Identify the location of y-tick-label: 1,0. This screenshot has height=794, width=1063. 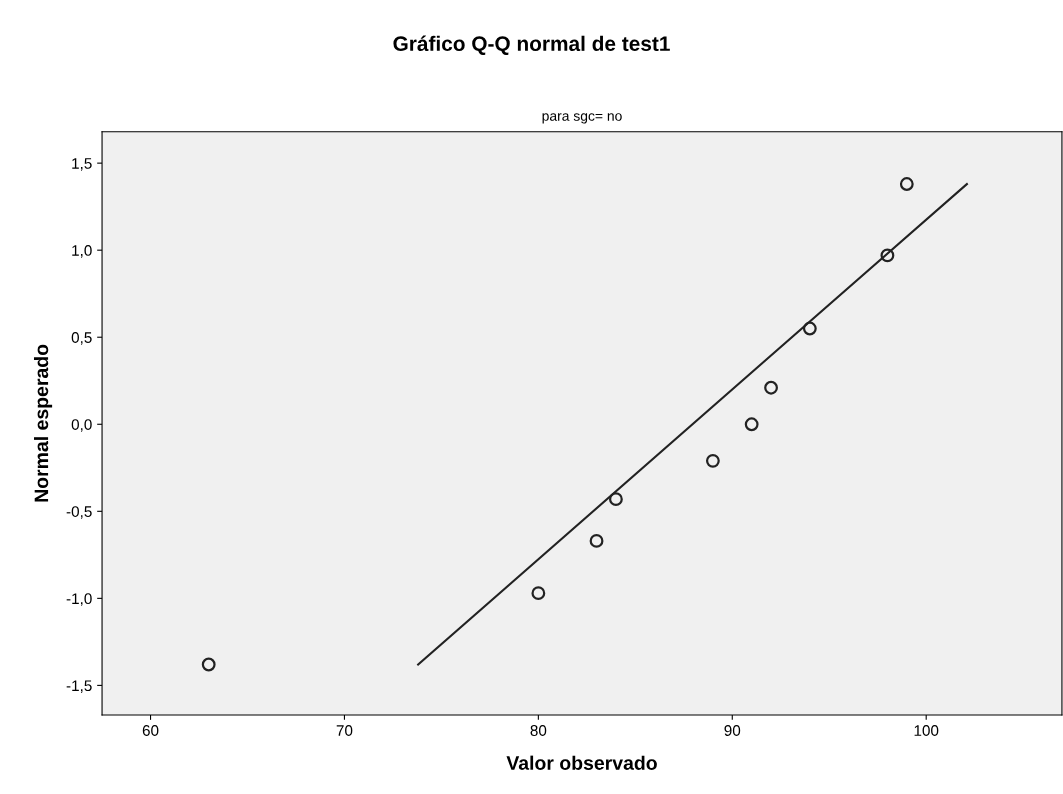
(82, 251).